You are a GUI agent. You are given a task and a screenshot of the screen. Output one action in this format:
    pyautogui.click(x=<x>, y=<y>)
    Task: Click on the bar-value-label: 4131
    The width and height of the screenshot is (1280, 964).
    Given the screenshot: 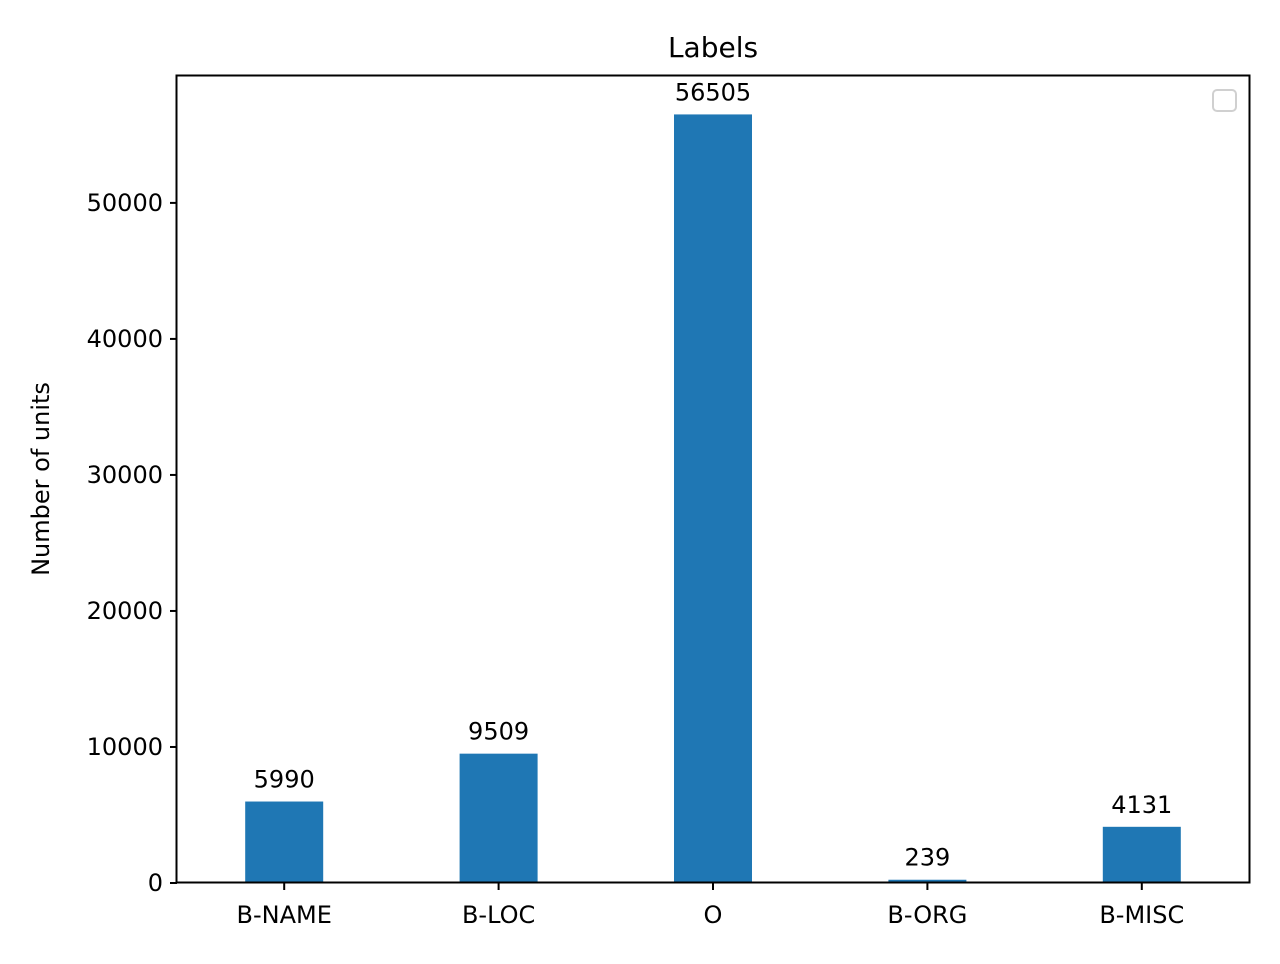 What is the action you would take?
    pyautogui.click(x=1141, y=805)
    